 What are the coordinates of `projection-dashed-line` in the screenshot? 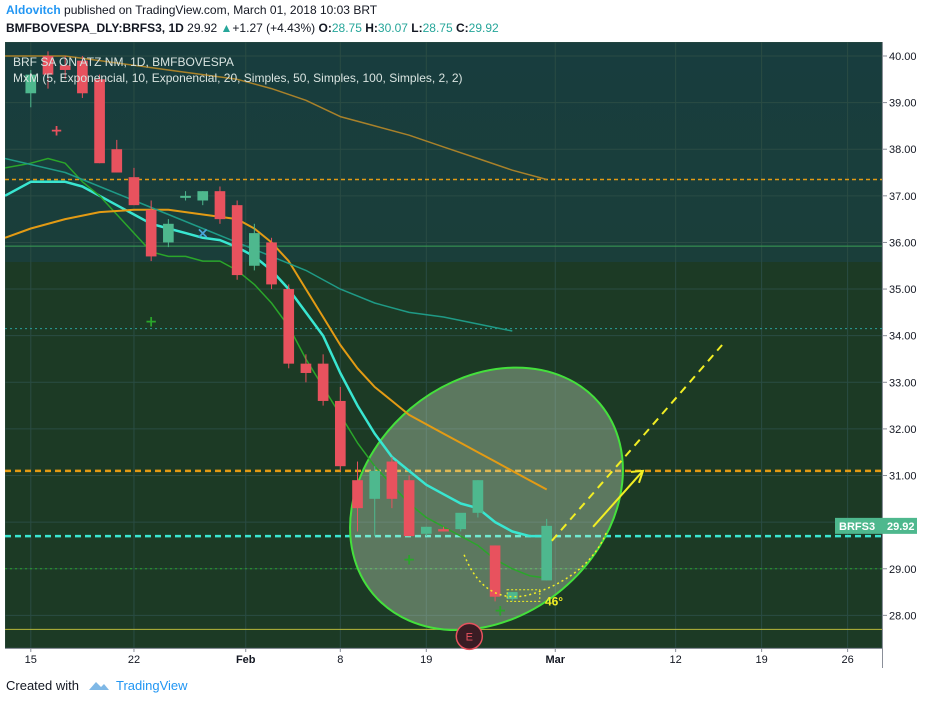 It's located at (637, 443).